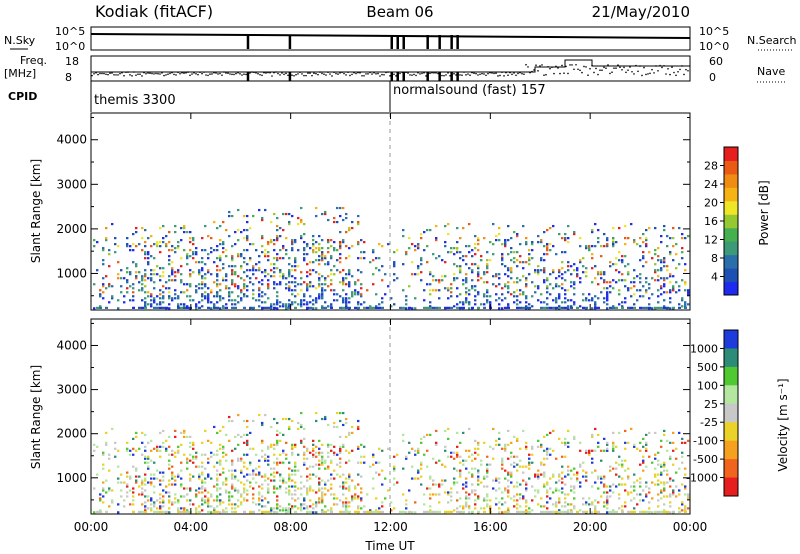 This screenshot has width=800, height=554. What do you see at coordinates (91, 527) in the screenshot?
I see `x-tick-label: 00:00` at bounding box center [91, 527].